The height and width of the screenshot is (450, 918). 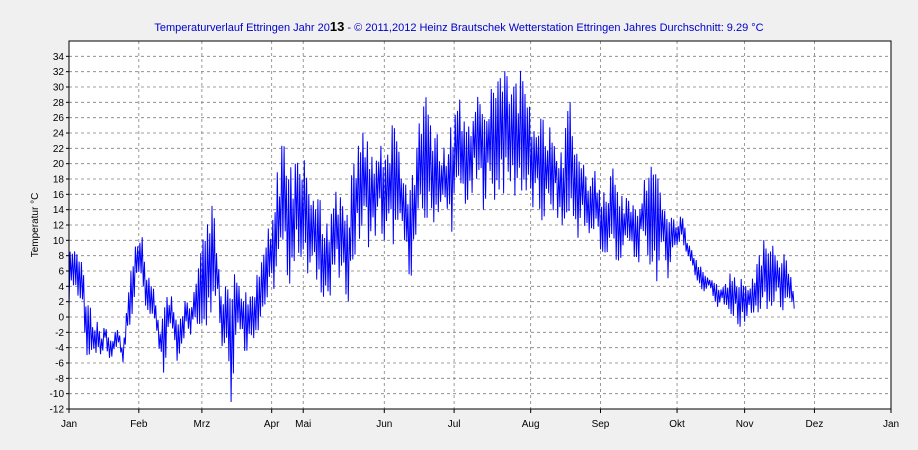 I want to click on y-tick-label: 16, so click(x=59, y=195).